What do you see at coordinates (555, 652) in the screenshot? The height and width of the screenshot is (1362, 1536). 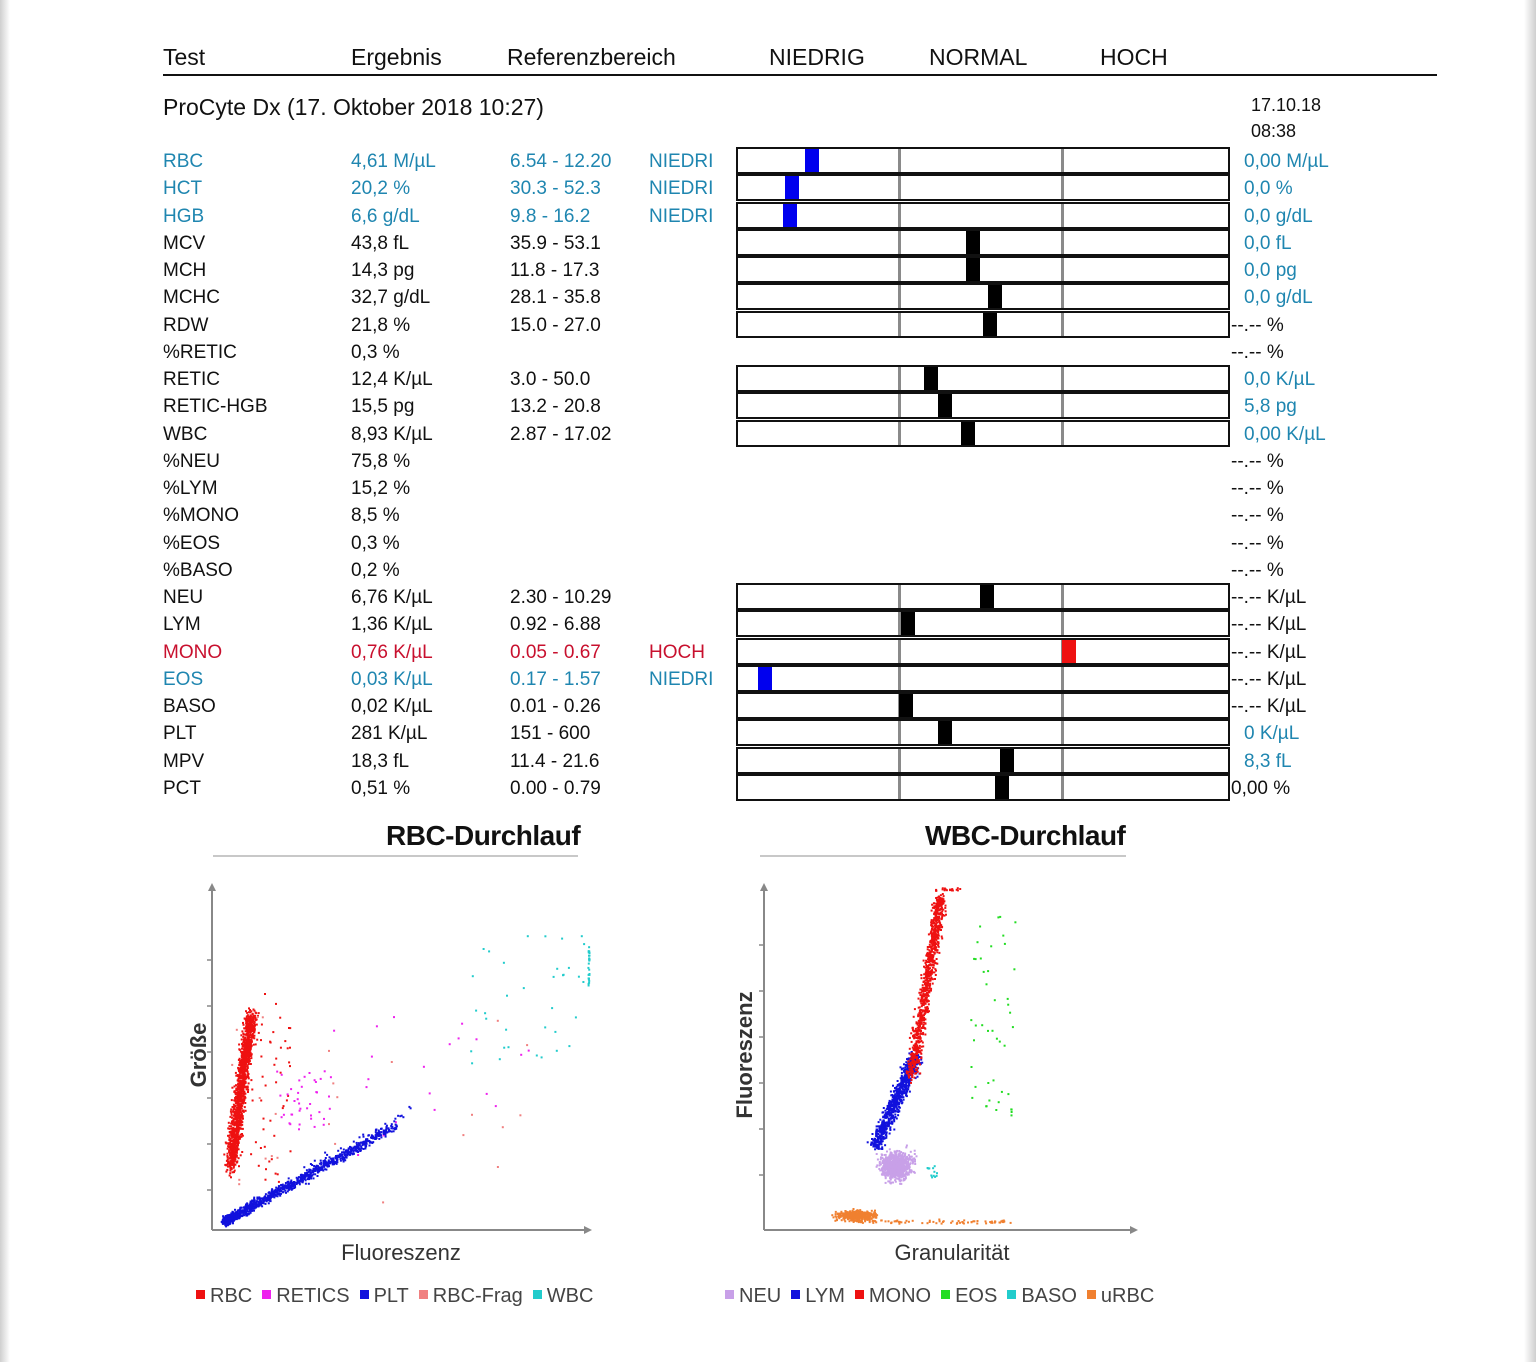 I see `row-ref: 0.05 - 0.67` at bounding box center [555, 652].